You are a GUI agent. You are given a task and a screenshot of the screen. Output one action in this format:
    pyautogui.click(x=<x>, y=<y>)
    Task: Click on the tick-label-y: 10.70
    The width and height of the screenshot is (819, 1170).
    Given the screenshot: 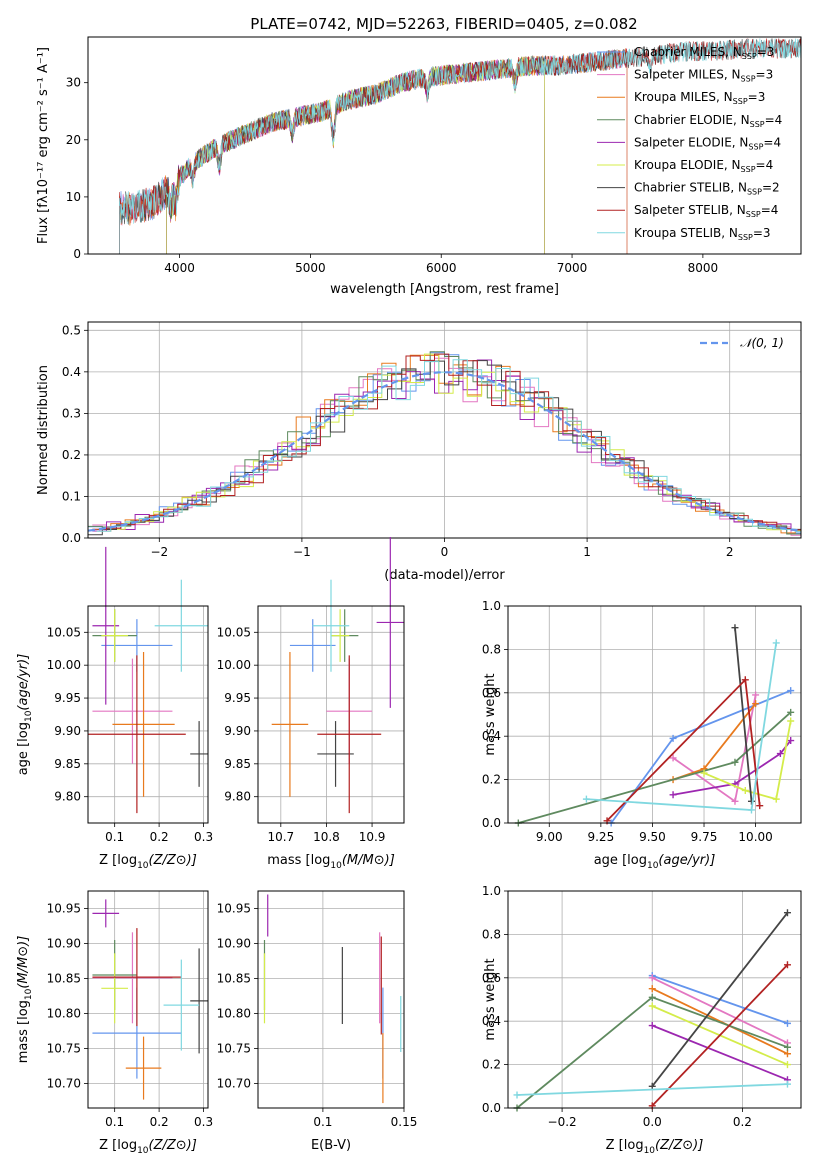 What is the action you would take?
    pyautogui.click(x=234, y=1084)
    